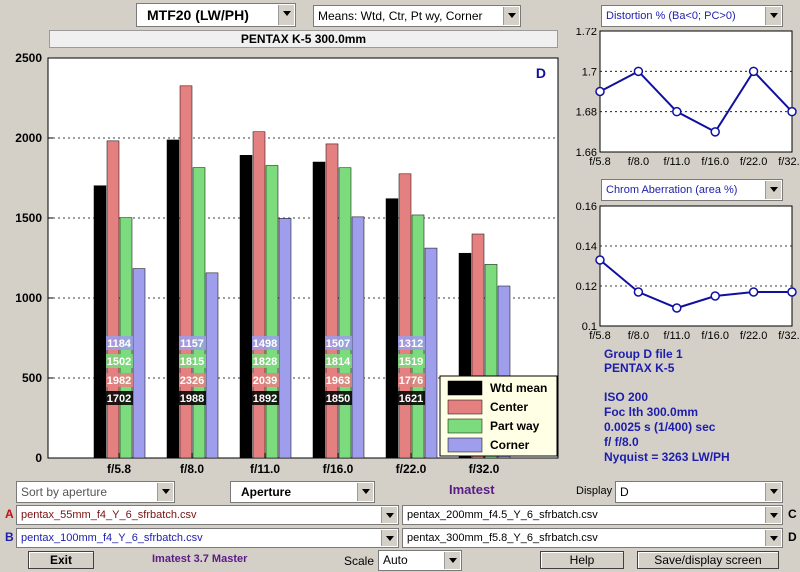 The height and width of the screenshot is (572, 800). Describe the element at coordinates (715, 162) in the screenshot. I see `x-tick-label: f/16.0` at that location.